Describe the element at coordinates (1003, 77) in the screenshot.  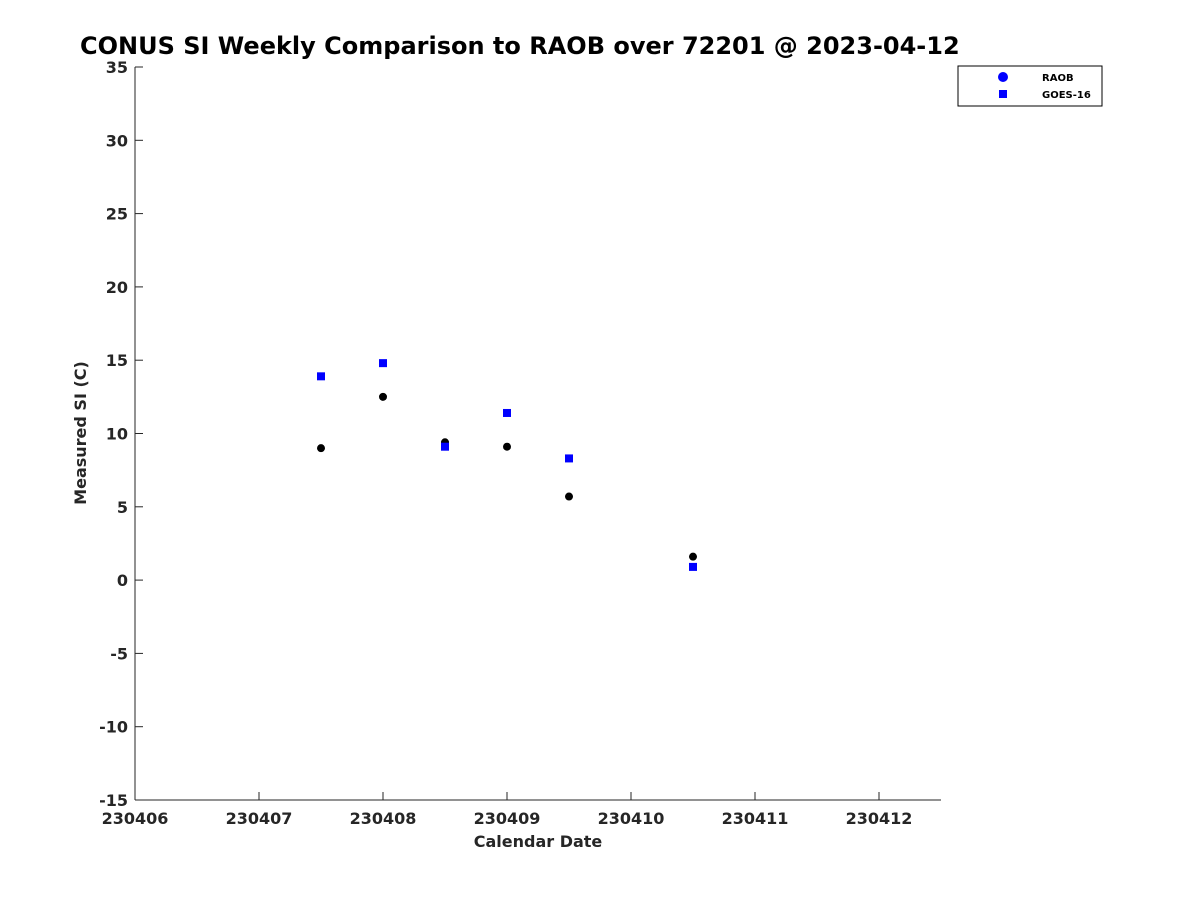
I see `legend-marker-raob` at that location.